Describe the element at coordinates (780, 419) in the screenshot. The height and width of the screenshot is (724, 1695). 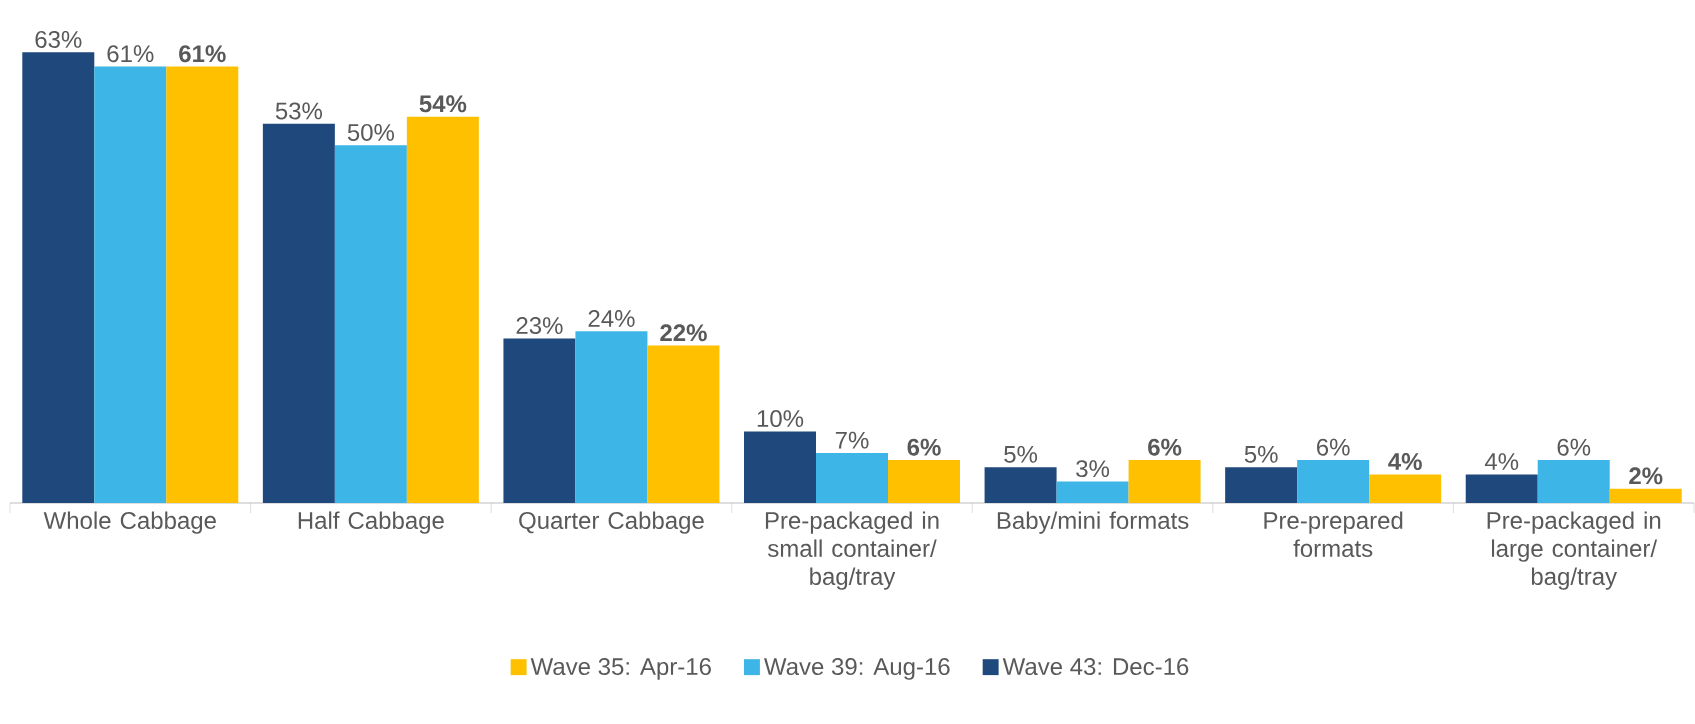
I see `data-label: 10%` at that location.